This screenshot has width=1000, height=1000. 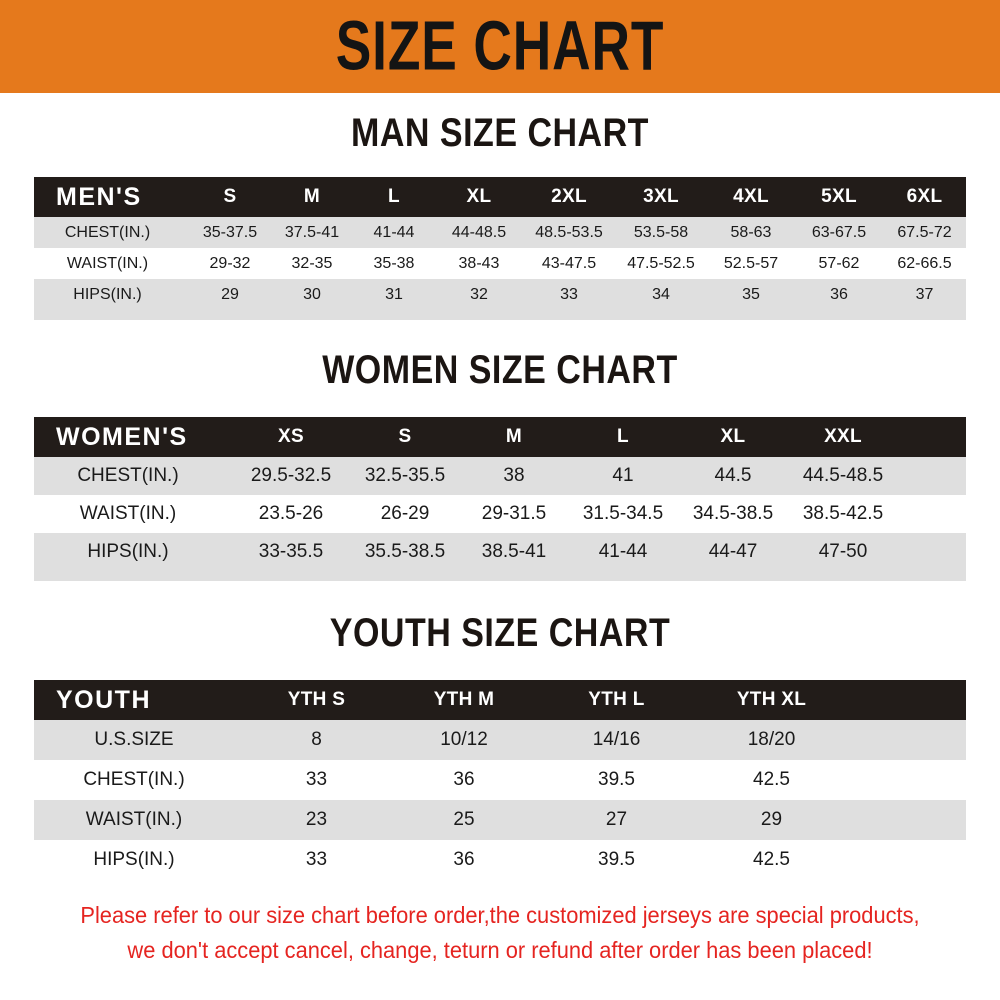 What do you see at coordinates (932, 437) in the screenshot?
I see `women-header-spacer` at bounding box center [932, 437].